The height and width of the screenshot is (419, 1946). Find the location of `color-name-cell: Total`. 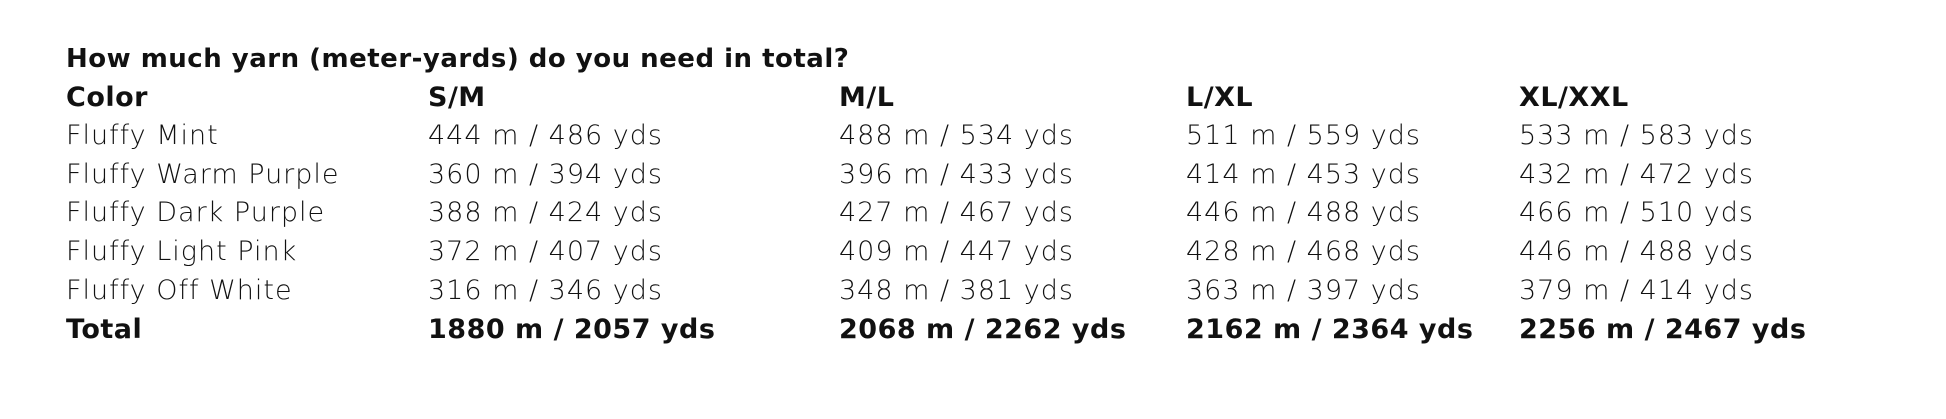

color-name-cell: Total is located at coordinates (104, 329).